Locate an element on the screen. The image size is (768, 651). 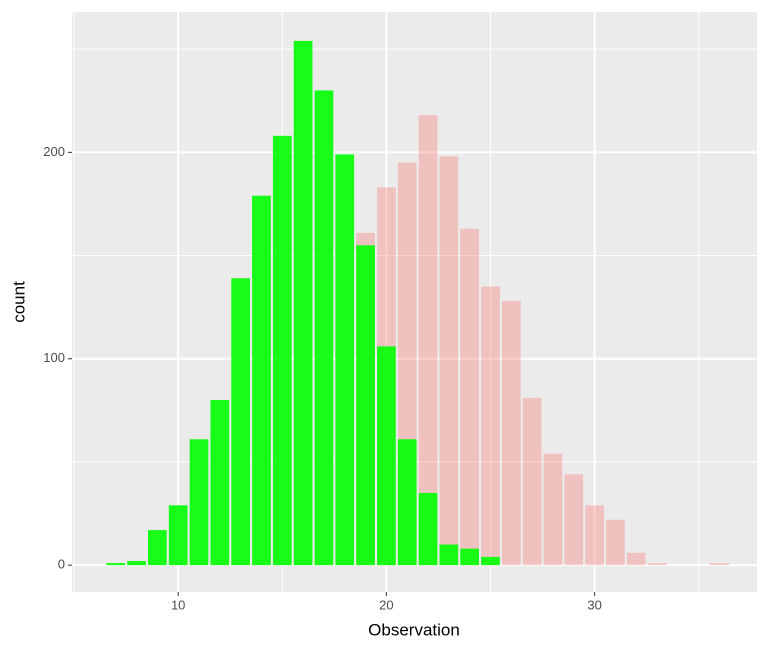
y-tick-label: 200 is located at coordinates (54, 151).